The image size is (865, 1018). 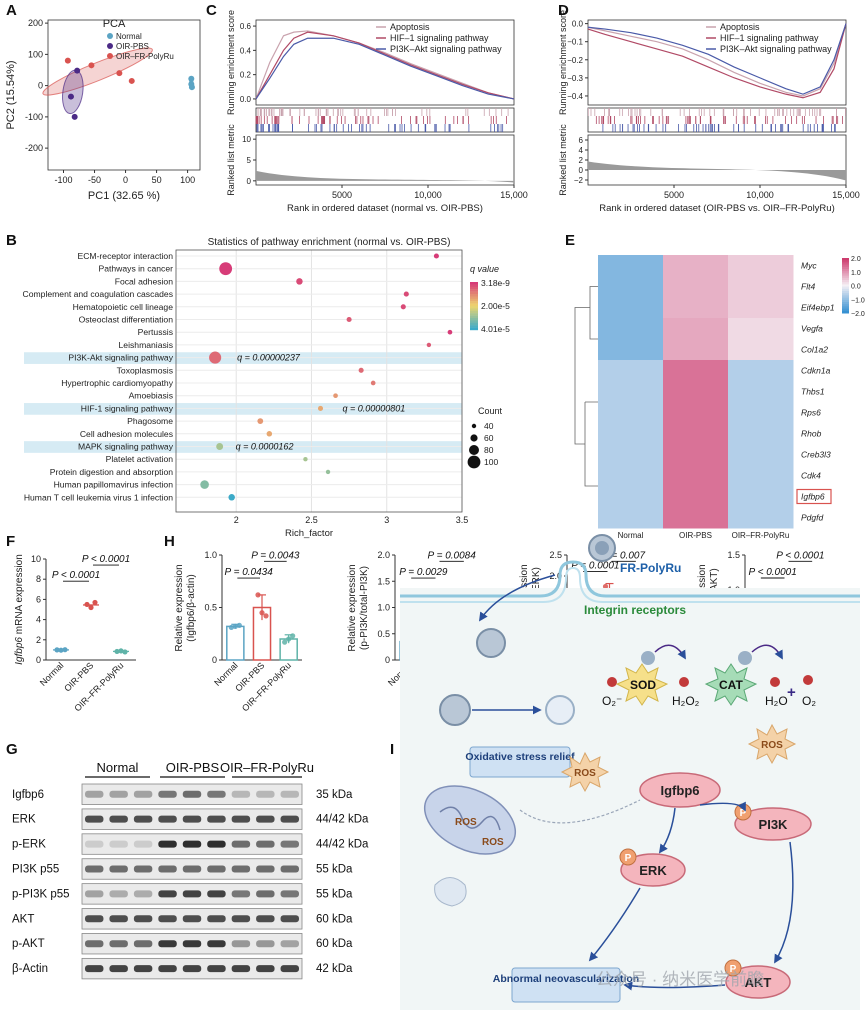 I want to click on pathway-annotation: q = 0.0000162, so click(x=265, y=447).